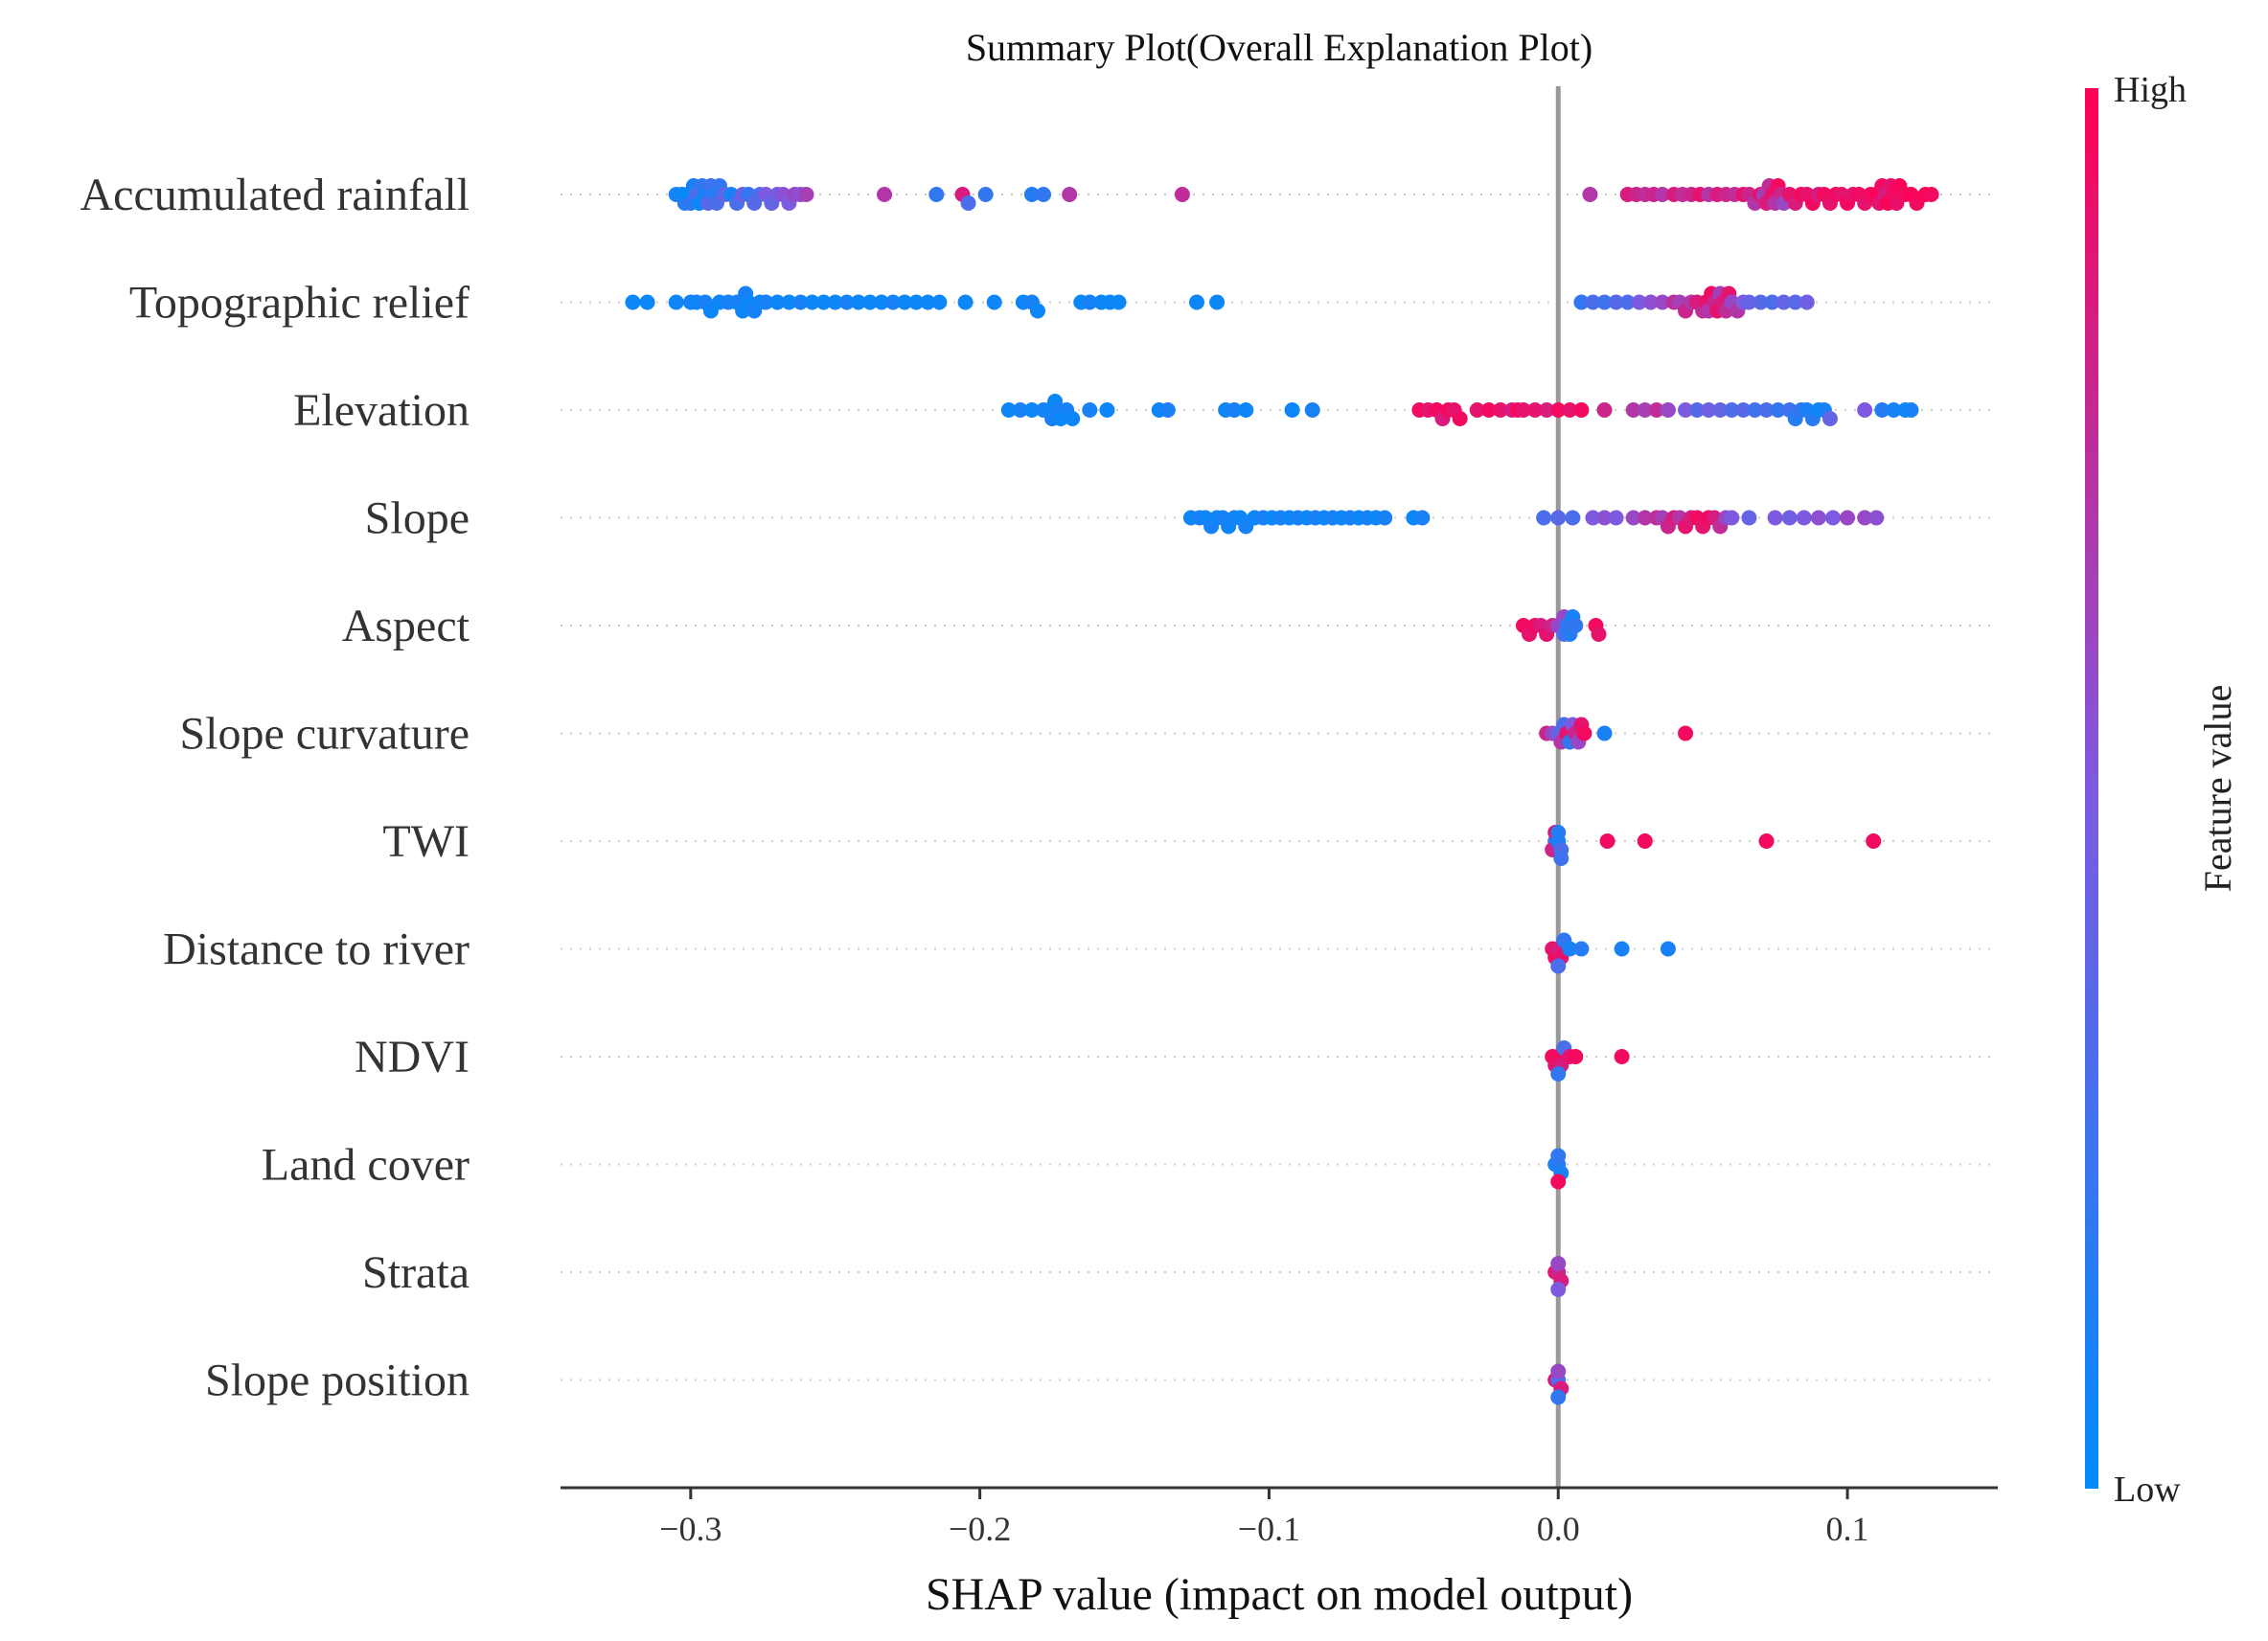  What do you see at coordinates (1279, 1595) in the screenshot?
I see `x-axis-label: SHAP value (impact on model output)` at bounding box center [1279, 1595].